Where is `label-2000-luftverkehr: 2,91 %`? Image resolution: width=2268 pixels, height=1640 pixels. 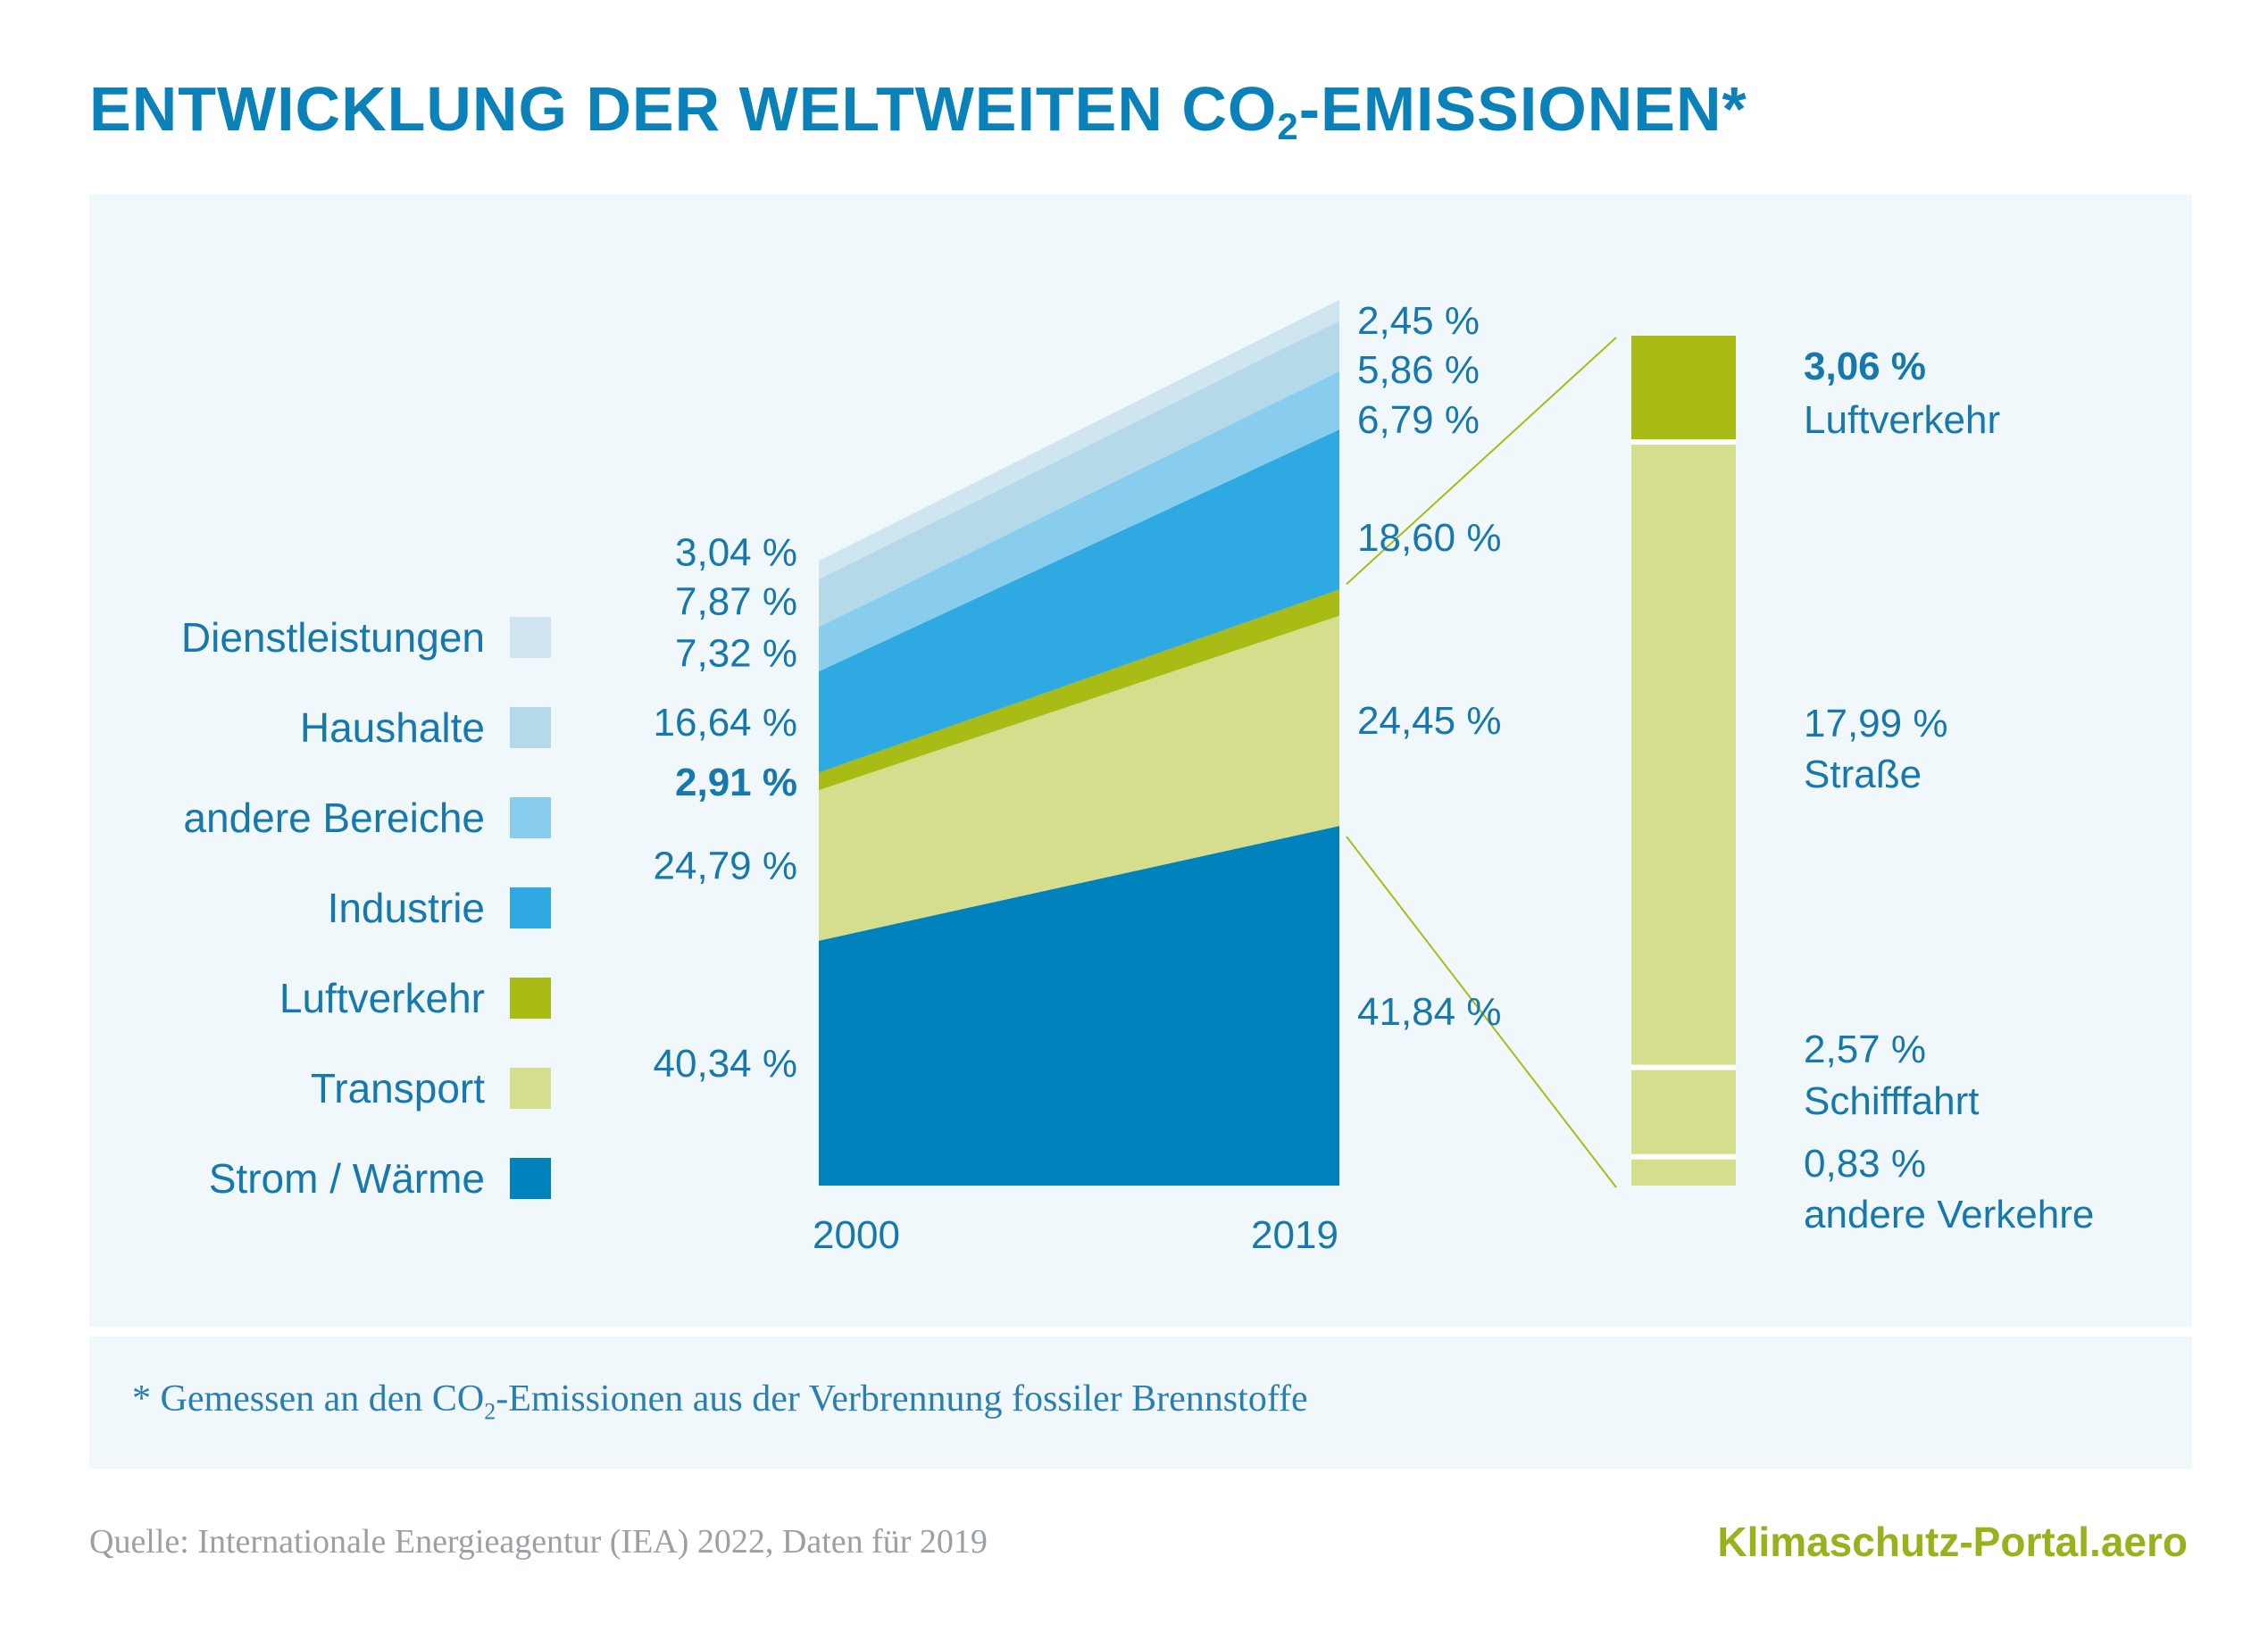 label-2000-luftverkehr: 2,91 % is located at coordinates (736, 782).